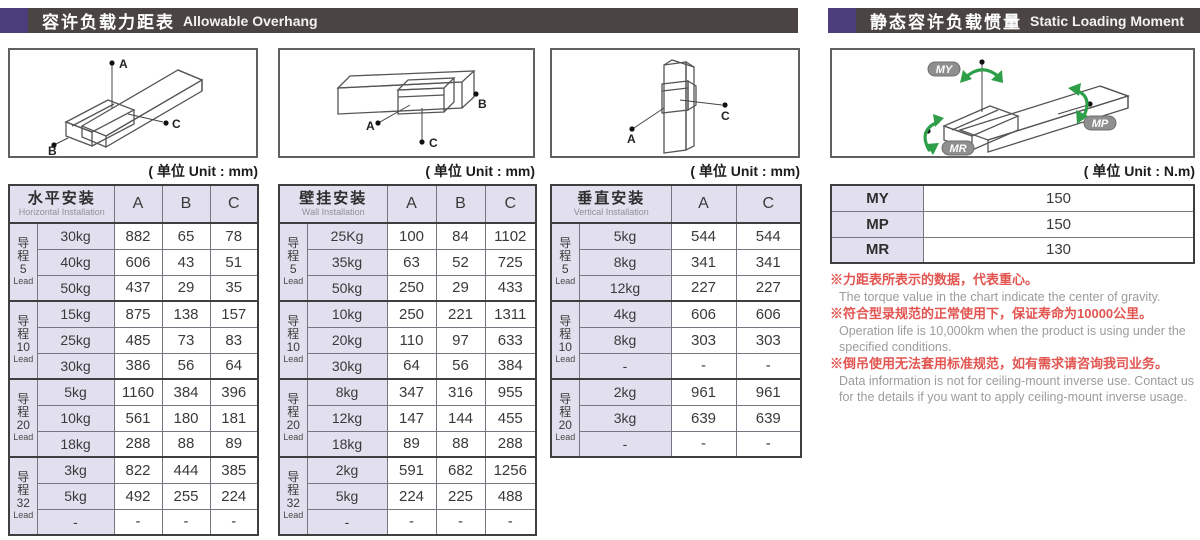  What do you see at coordinates (768, 236) in the screenshot?
I see `value-cell: 544` at bounding box center [768, 236].